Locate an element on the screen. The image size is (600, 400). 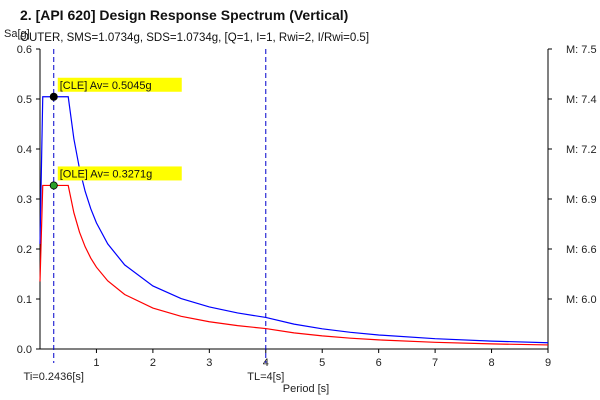
x-tick-label: 3 is located at coordinates (209, 363).